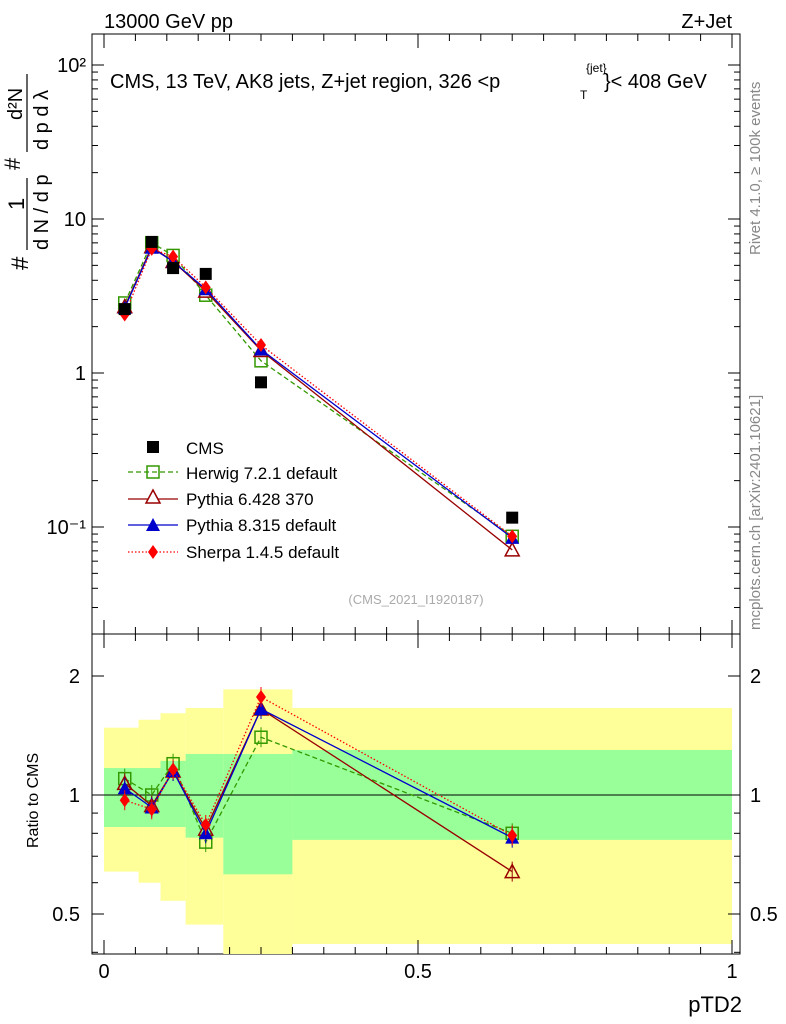  I want to click on analysis-id-label: (CMS_2021_I1920187), so click(415, 599).